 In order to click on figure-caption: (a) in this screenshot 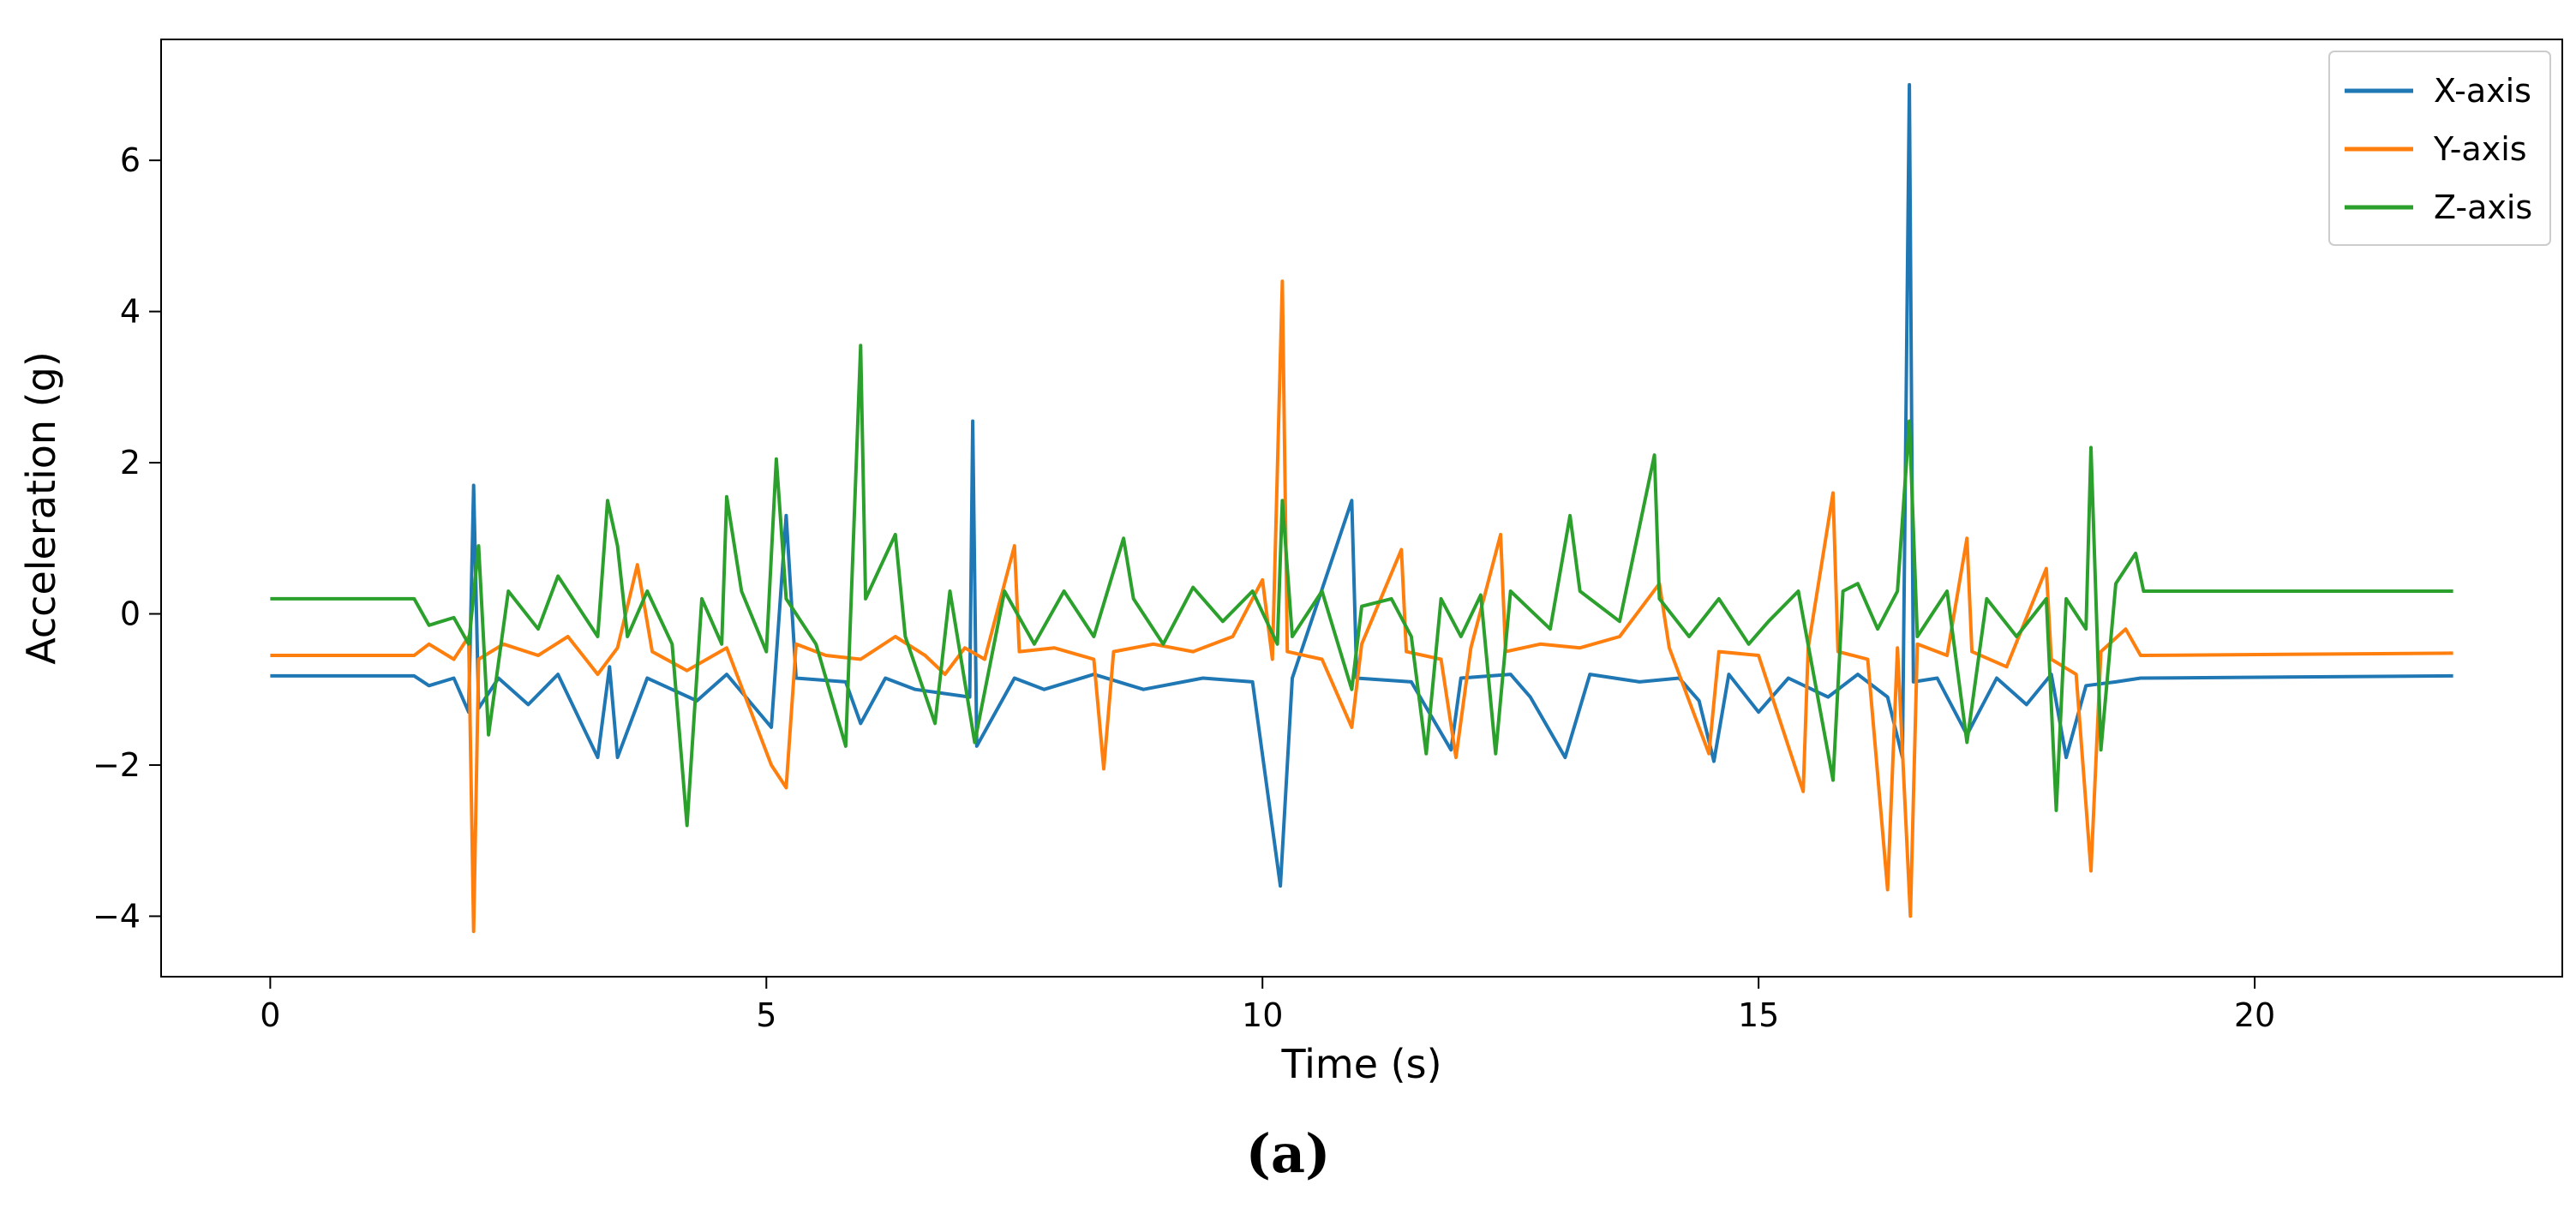, I will do `click(1288, 1153)`.